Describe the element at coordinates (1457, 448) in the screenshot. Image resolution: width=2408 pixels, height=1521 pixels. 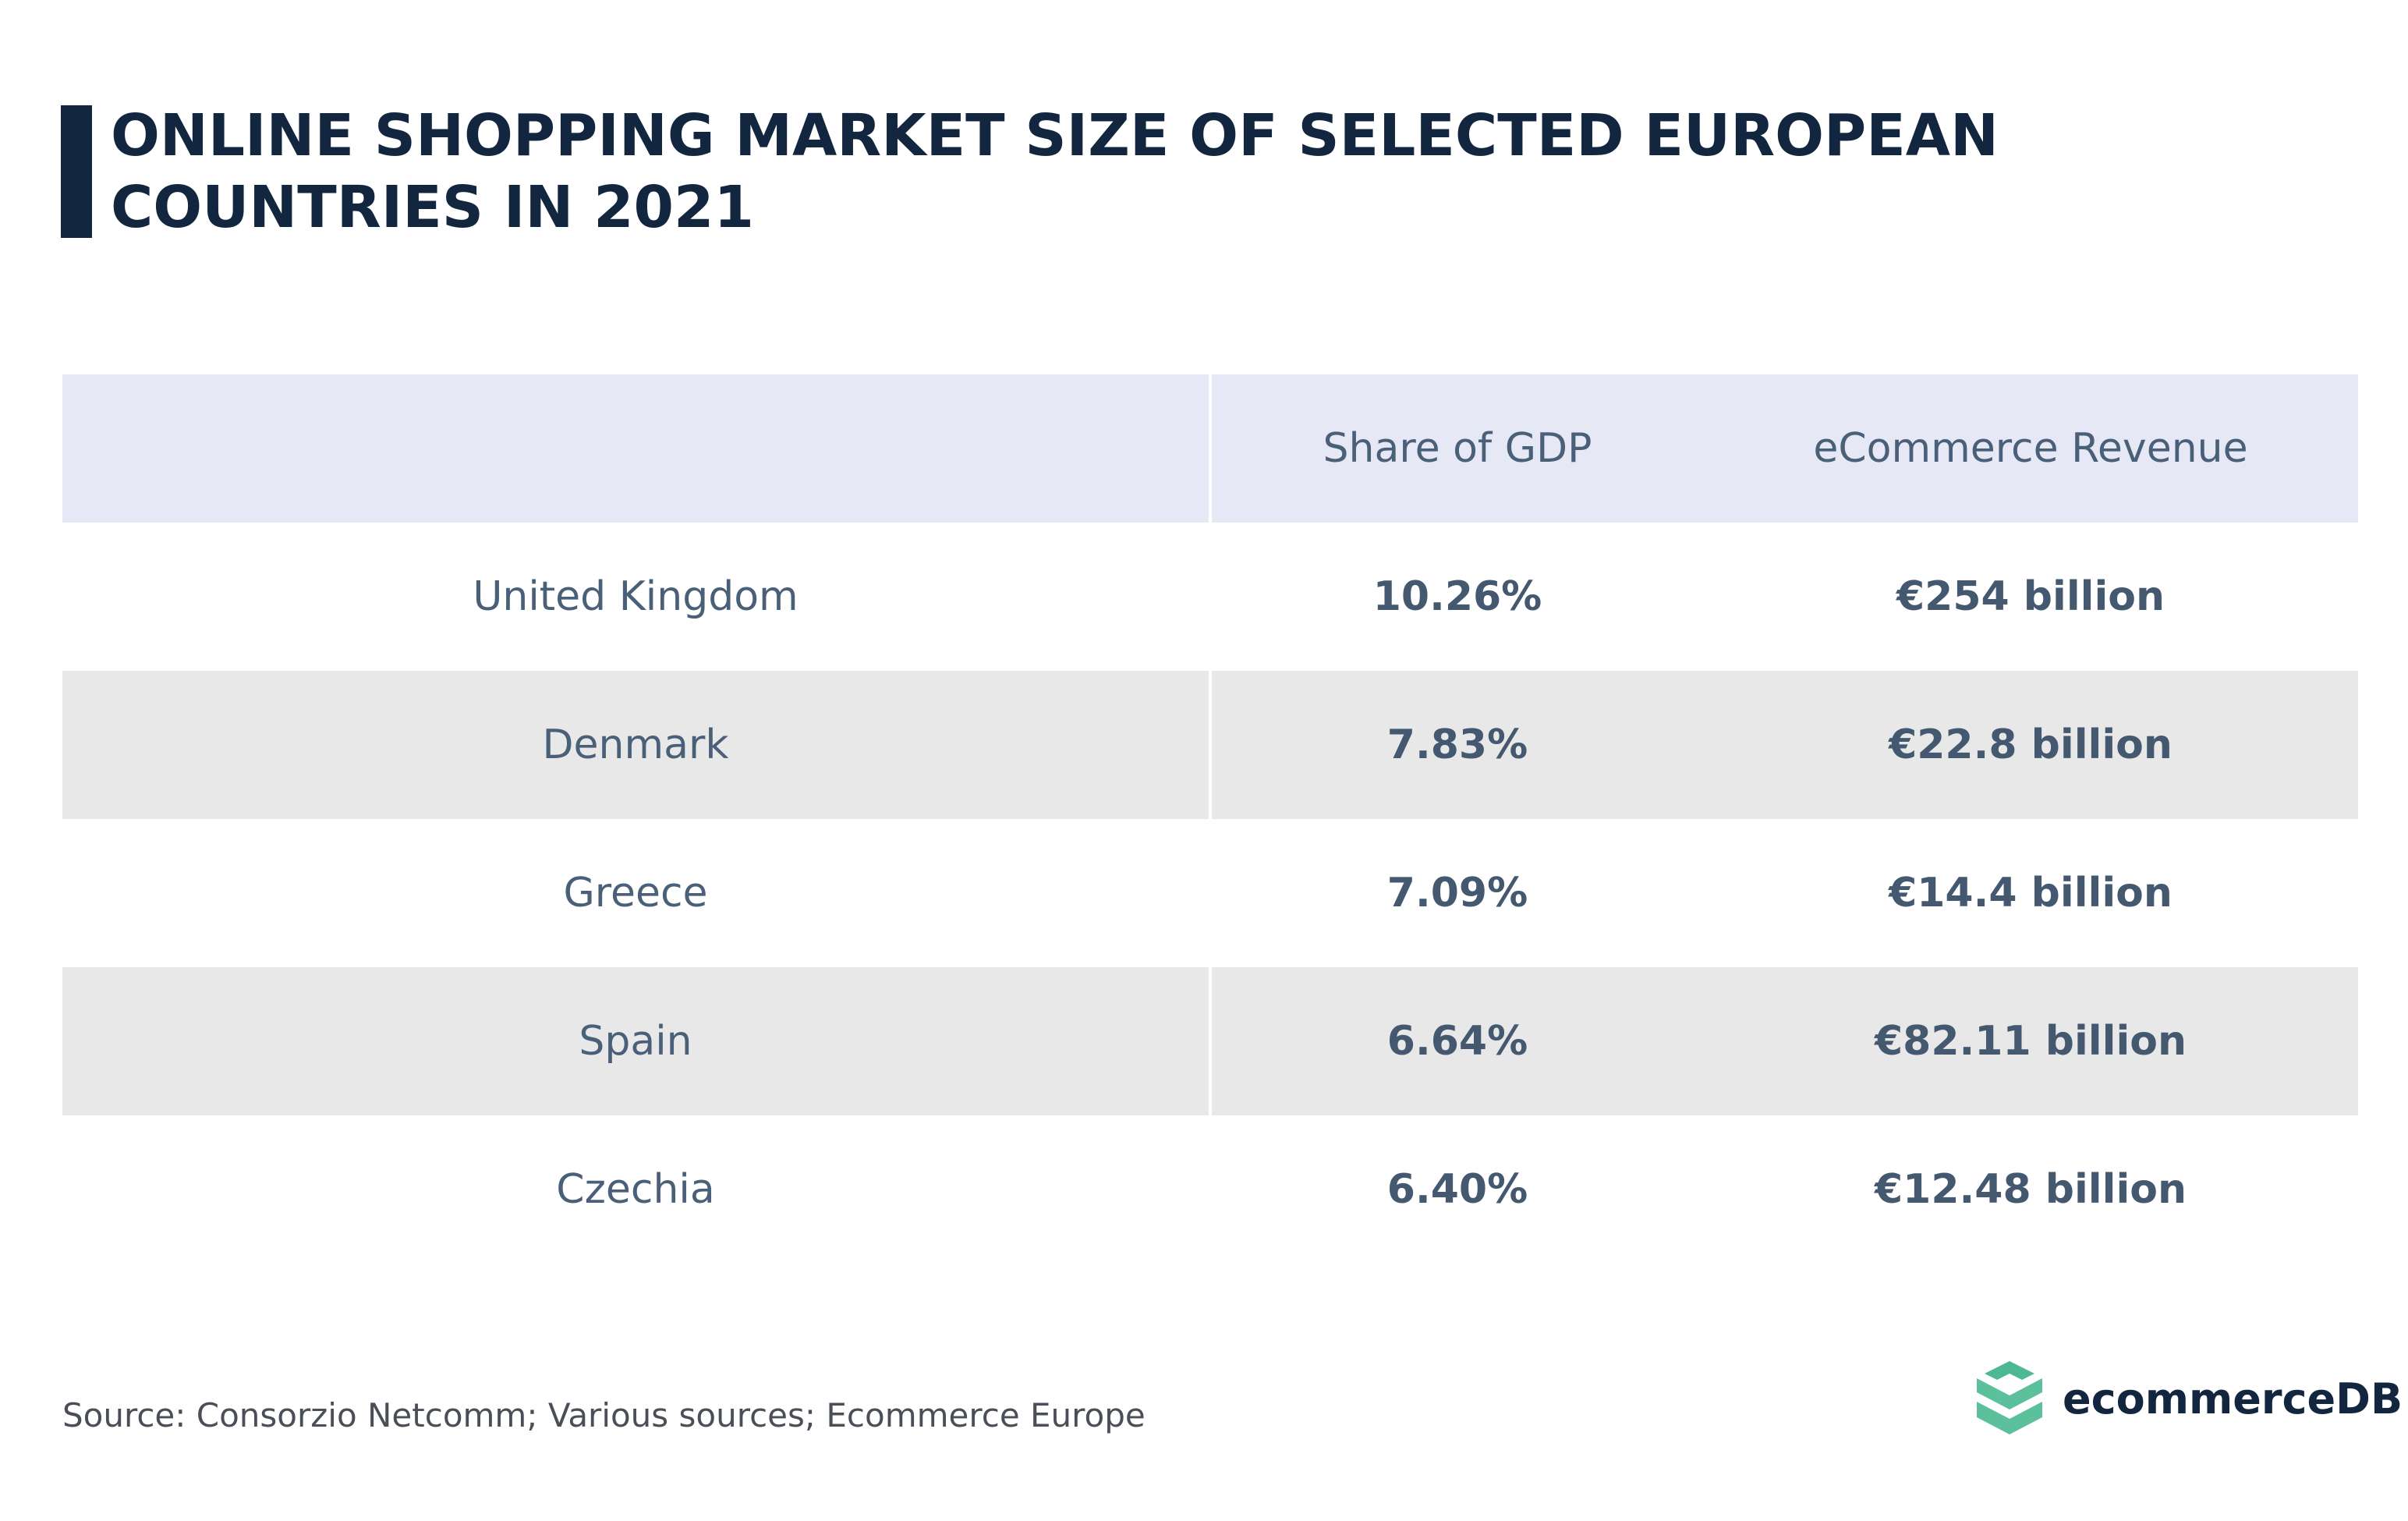
I see `header-share-of-gdp: Share of GDP` at that location.